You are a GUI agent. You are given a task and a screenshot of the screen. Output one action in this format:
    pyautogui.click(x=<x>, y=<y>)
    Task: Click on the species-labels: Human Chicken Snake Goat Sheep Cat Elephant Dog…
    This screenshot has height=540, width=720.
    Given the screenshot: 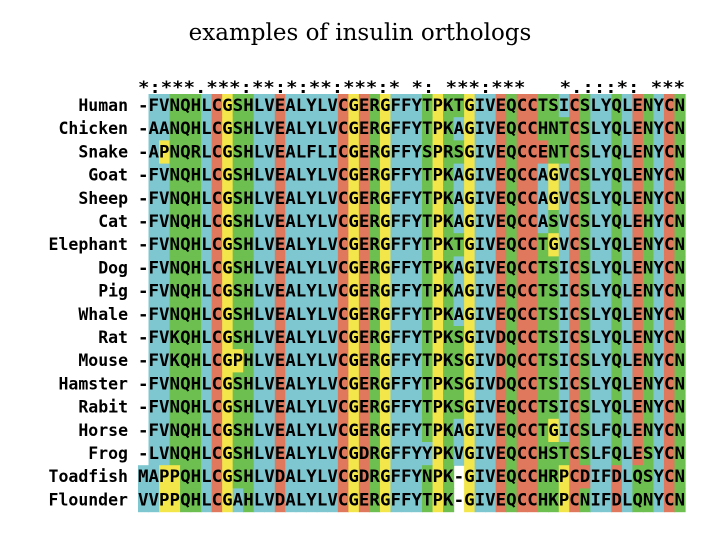 What is the action you would take?
    pyautogui.click(x=89, y=302)
    